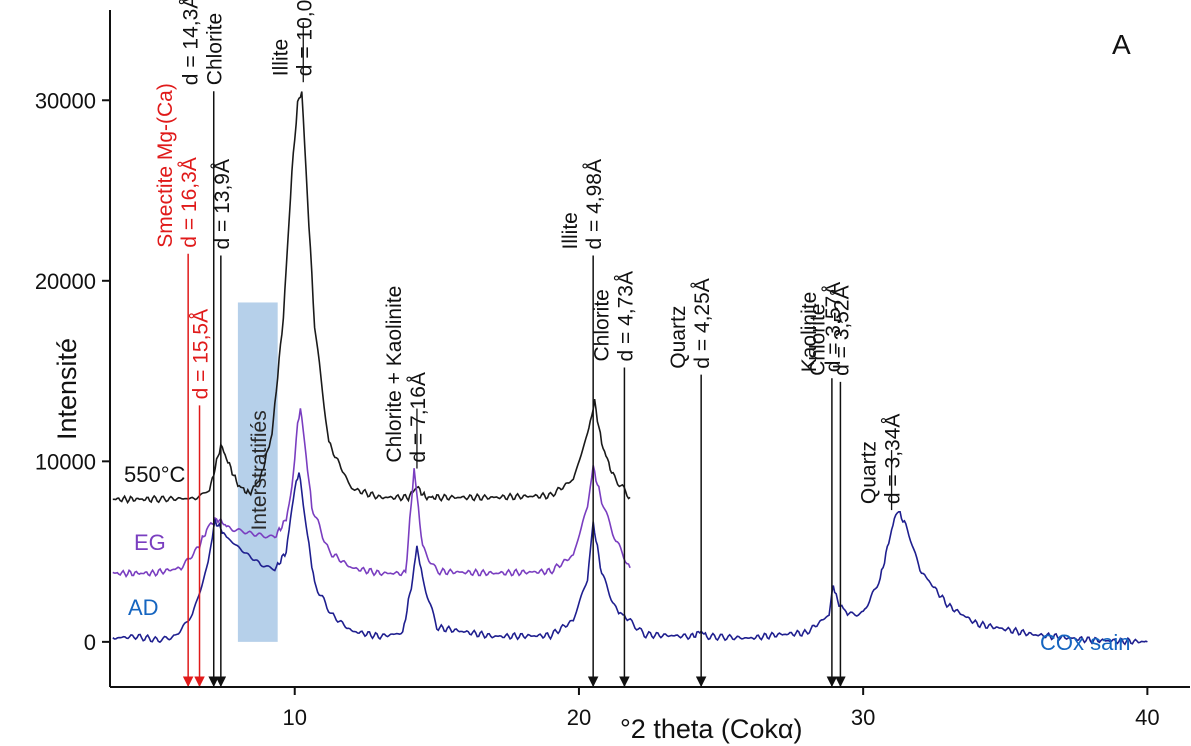  Describe the element at coordinates (601, 325) in the screenshot. I see `annotation-text-7-1: Chlorite` at that location.